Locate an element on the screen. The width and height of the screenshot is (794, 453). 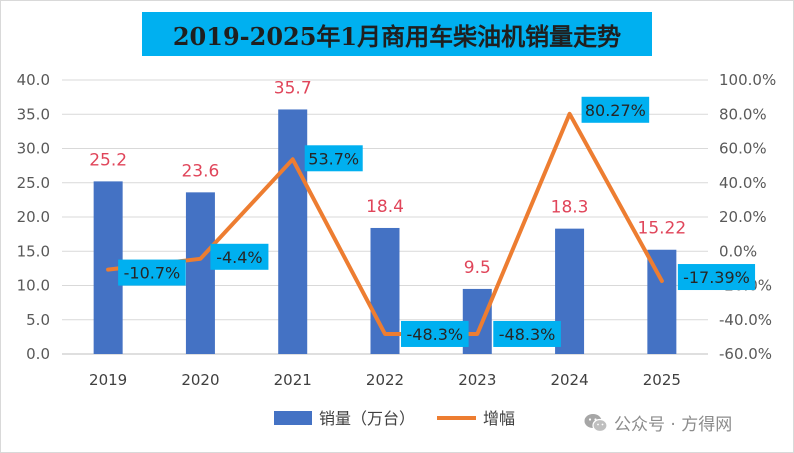
growth-label: -10.7% is located at coordinates (152, 273).